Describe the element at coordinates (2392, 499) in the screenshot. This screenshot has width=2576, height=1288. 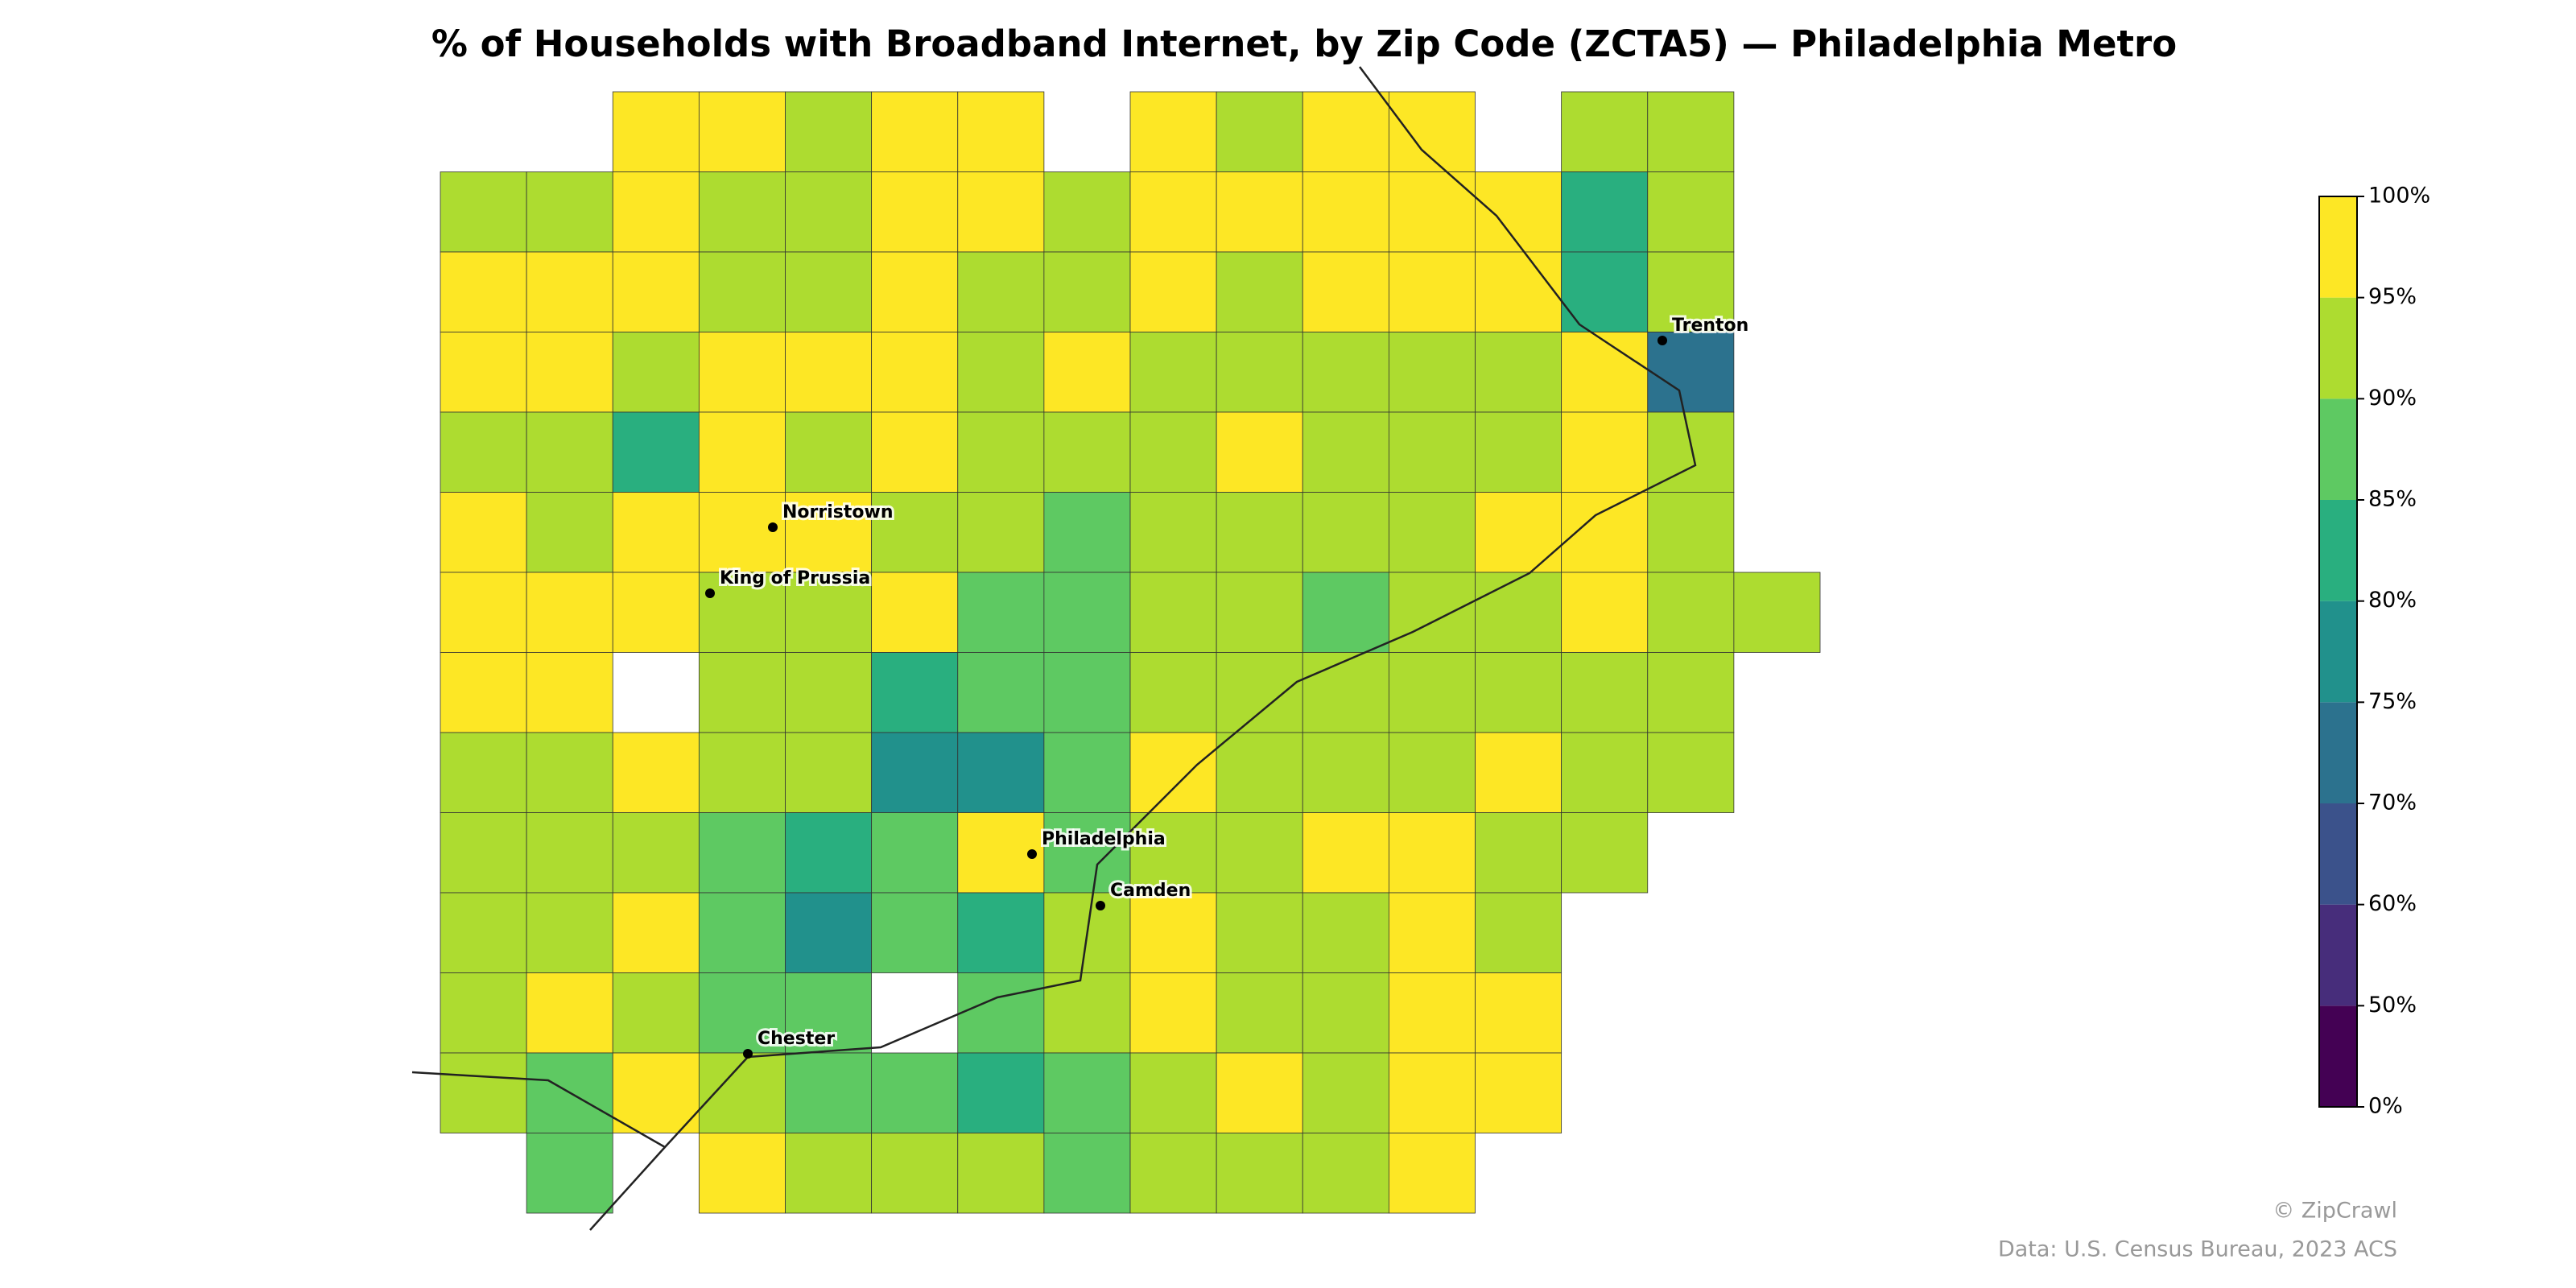
I see `colorbar-tick-label: 85%` at that location.